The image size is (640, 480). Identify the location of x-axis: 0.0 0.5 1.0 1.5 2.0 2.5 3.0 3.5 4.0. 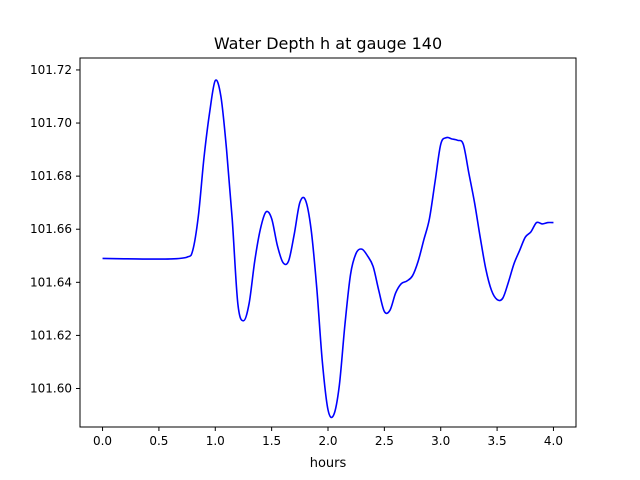
(328, 437).